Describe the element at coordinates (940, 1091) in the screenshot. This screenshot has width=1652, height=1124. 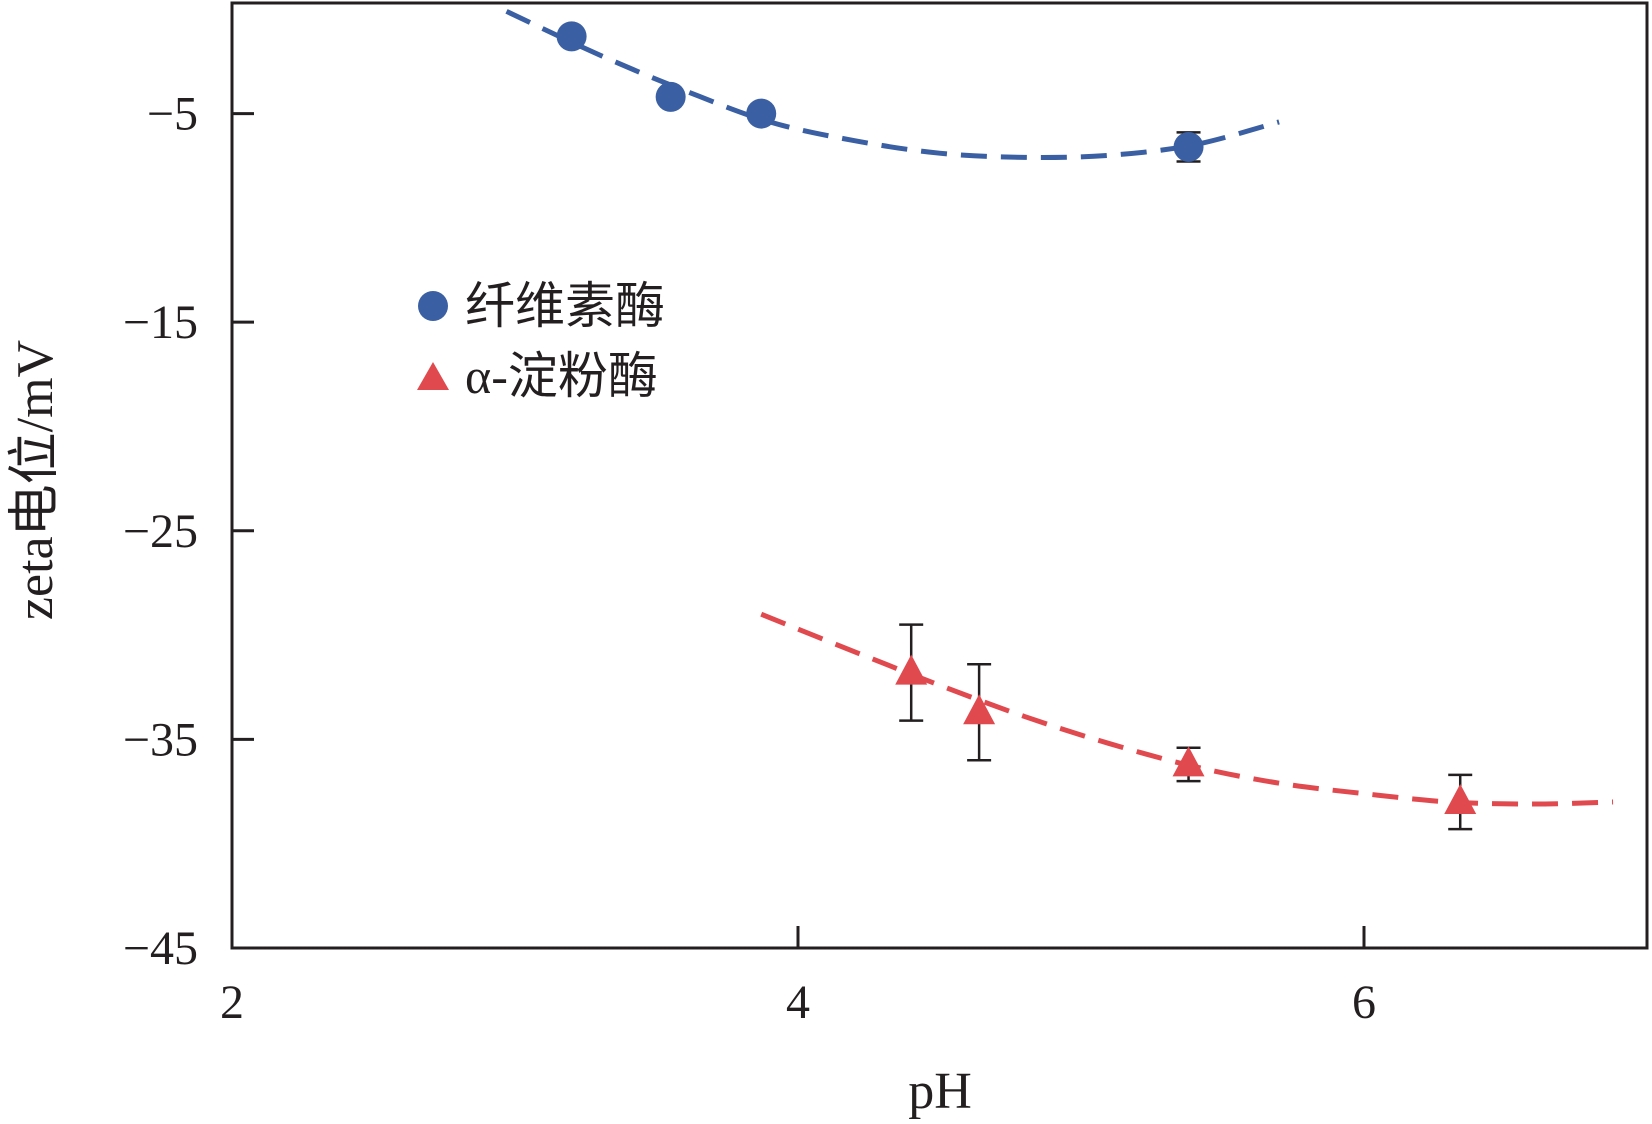
I see `x-axis-title: pH` at that location.